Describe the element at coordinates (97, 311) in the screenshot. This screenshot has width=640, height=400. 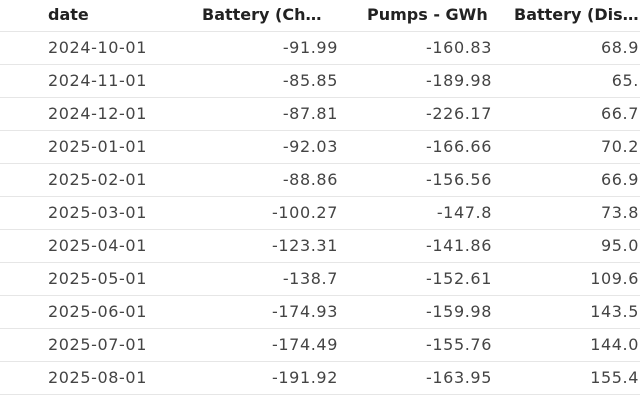
I see `table-cell: 2025-06-01` at that location.